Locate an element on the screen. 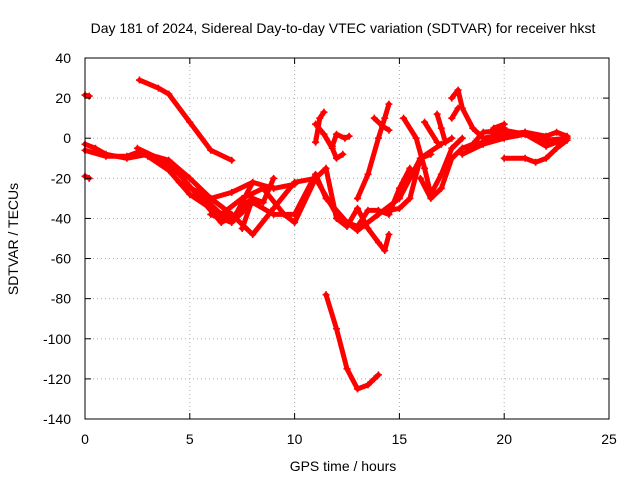  x-tick-label: 0 is located at coordinates (85, 439).